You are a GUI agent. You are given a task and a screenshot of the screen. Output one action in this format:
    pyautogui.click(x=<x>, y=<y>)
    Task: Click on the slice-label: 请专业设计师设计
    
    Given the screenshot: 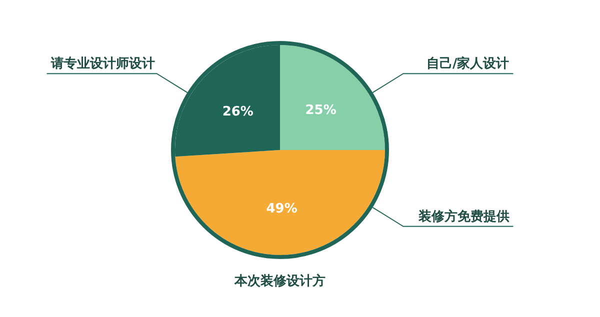 What is the action you would take?
    pyautogui.click(x=102, y=64)
    